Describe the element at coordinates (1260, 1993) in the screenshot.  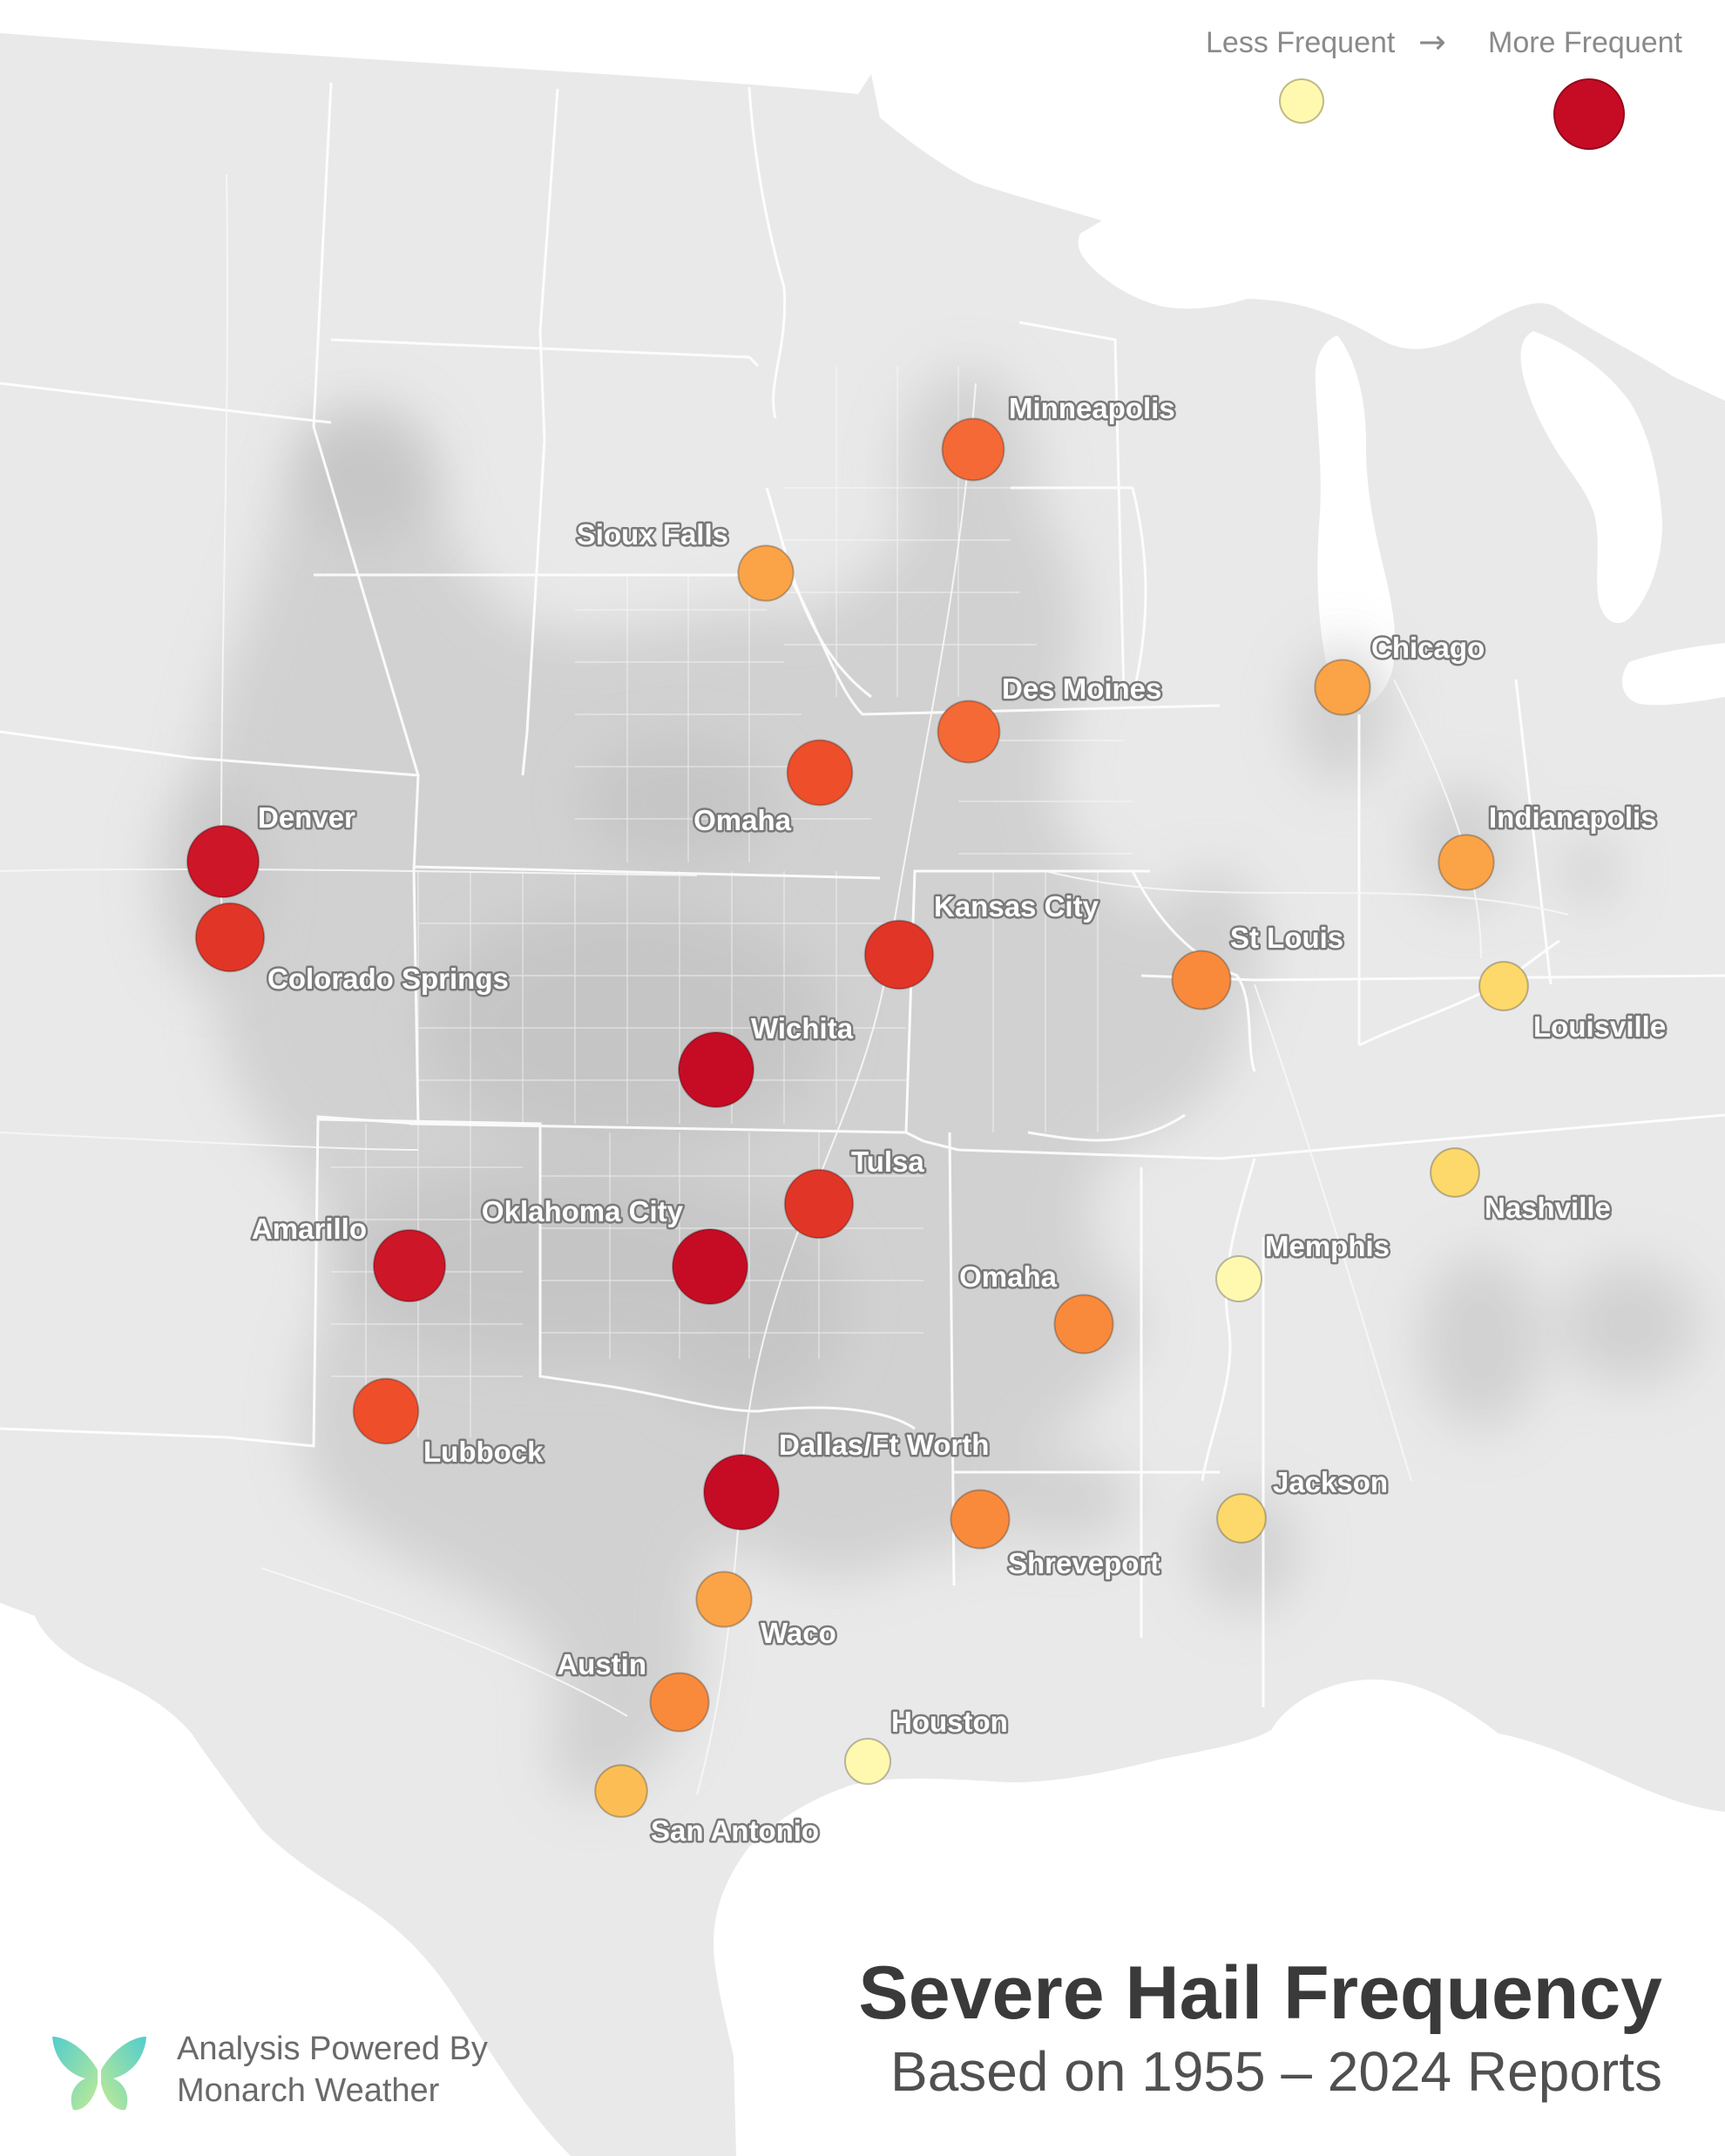
I see `map-title: Severe Hail Frequency` at that location.